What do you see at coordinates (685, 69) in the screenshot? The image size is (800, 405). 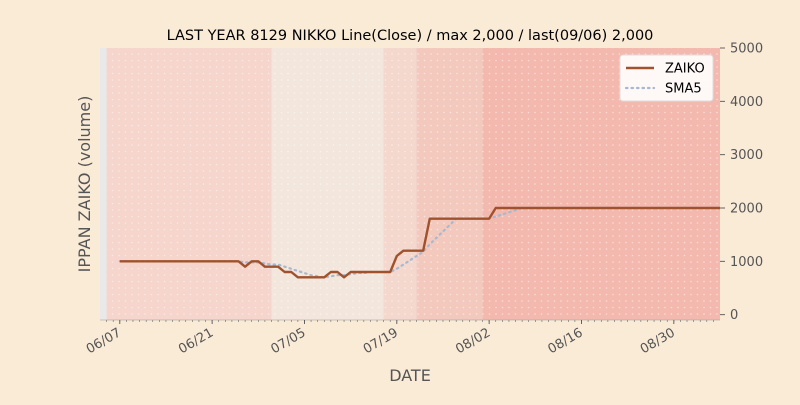 I see `legend-label-zaiko: ZAIKO` at bounding box center [685, 69].